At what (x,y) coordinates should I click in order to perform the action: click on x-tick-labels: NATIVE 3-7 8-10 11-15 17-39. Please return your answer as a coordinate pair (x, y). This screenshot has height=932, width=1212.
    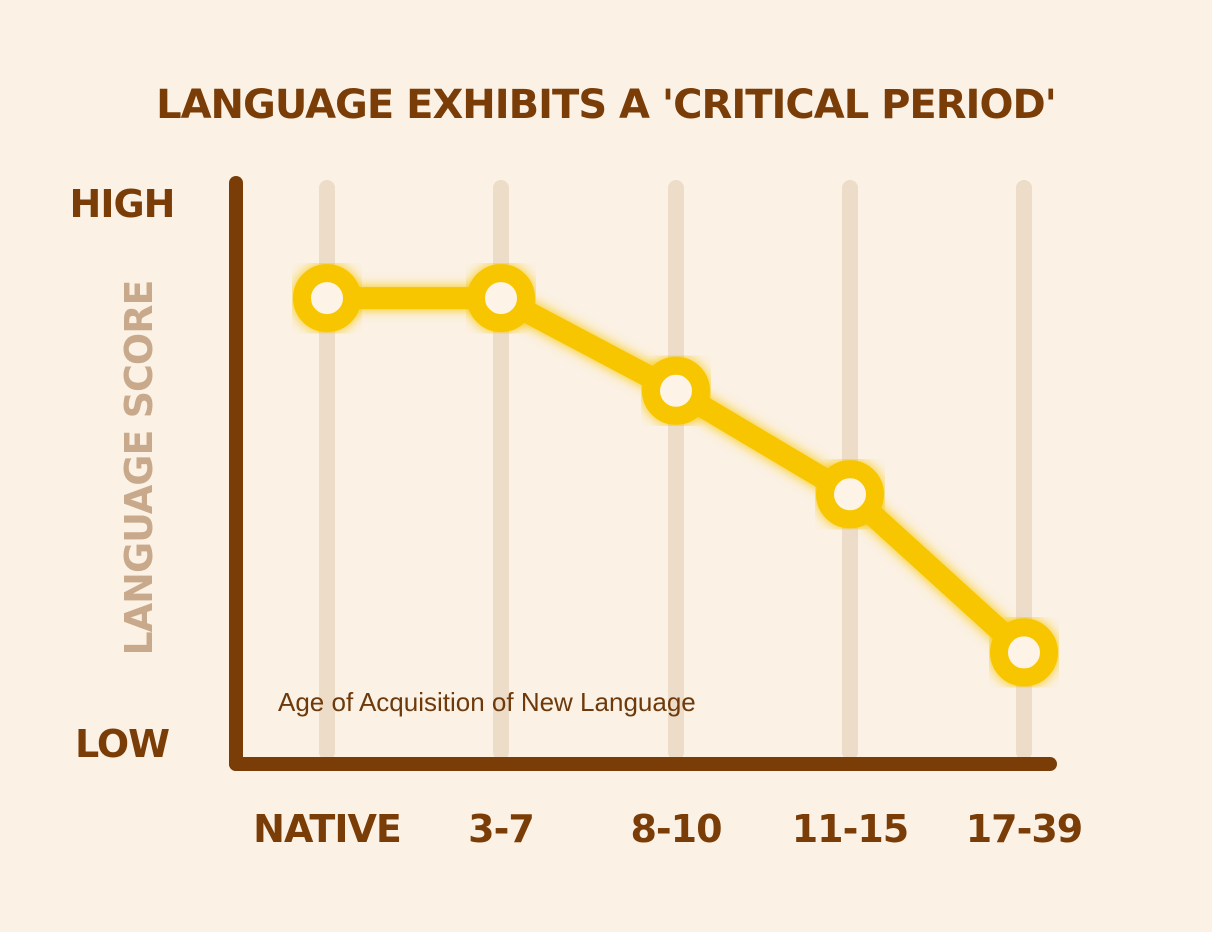
    Looking at the image, I should click on (668, 829).